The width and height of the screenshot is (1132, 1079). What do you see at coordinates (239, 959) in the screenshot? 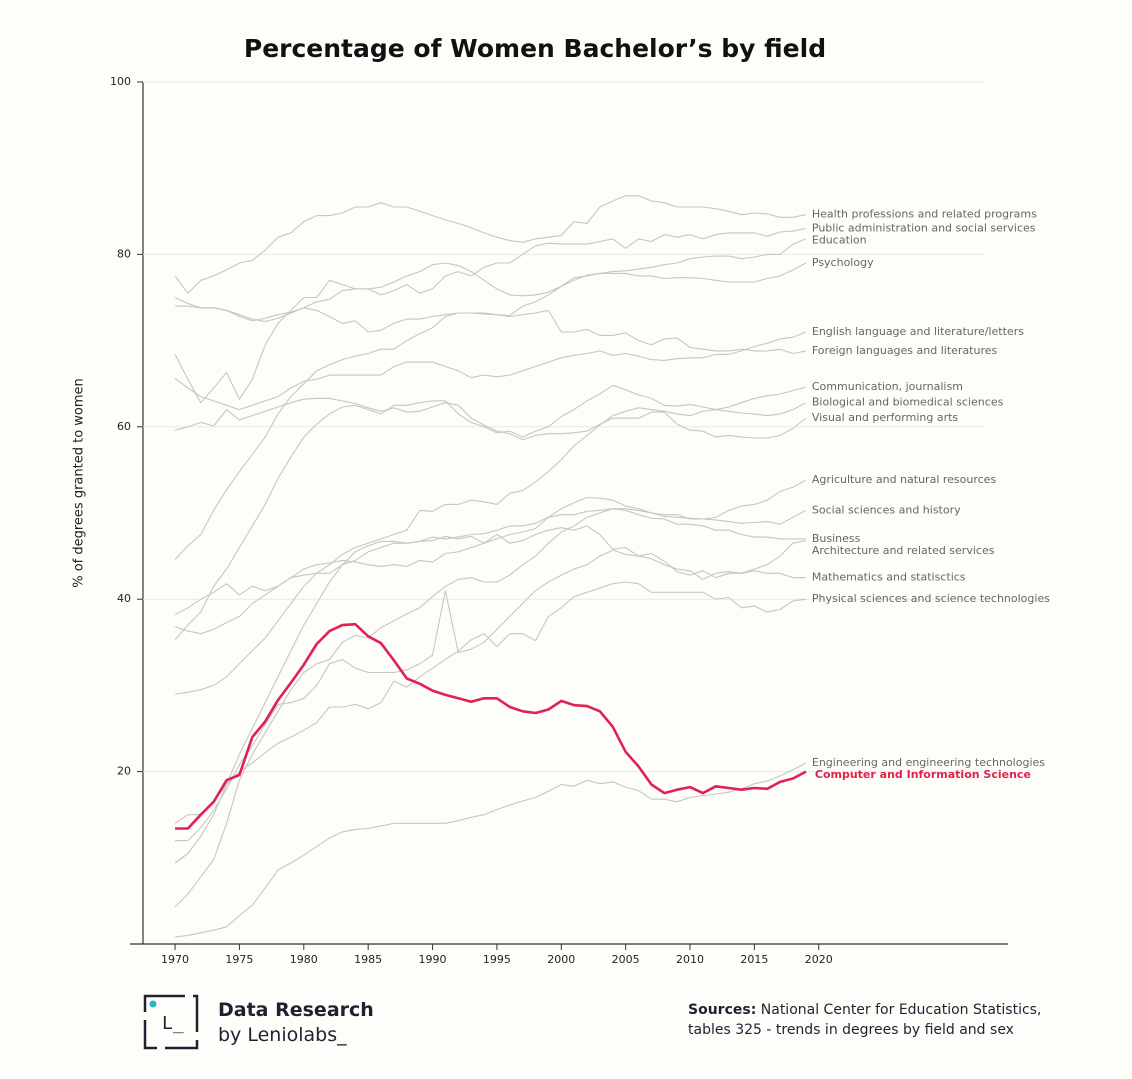
I see `x-tick-label: 1975` at bounding box center [239, 959].